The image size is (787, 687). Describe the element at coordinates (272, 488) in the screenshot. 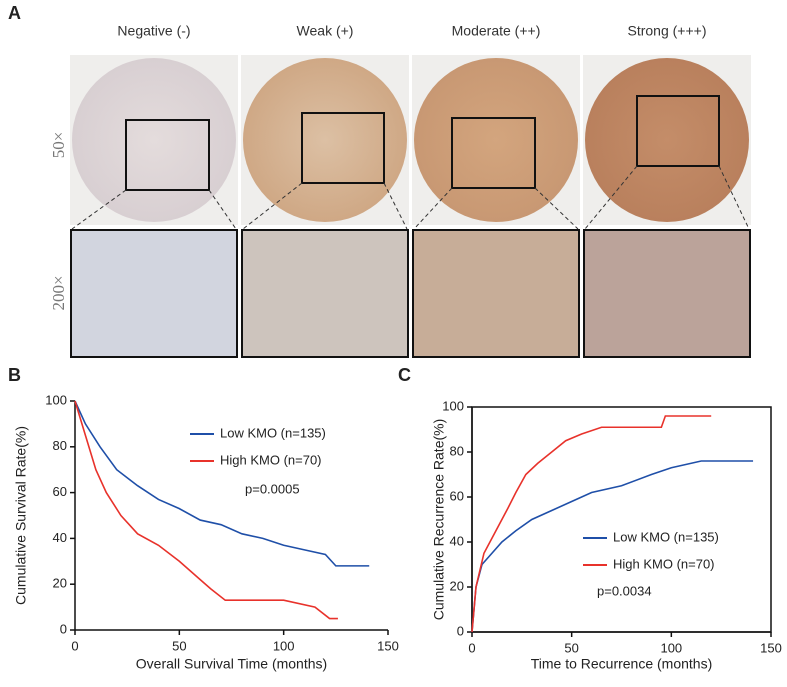

I see `annotation: p=0.0005` at that location.